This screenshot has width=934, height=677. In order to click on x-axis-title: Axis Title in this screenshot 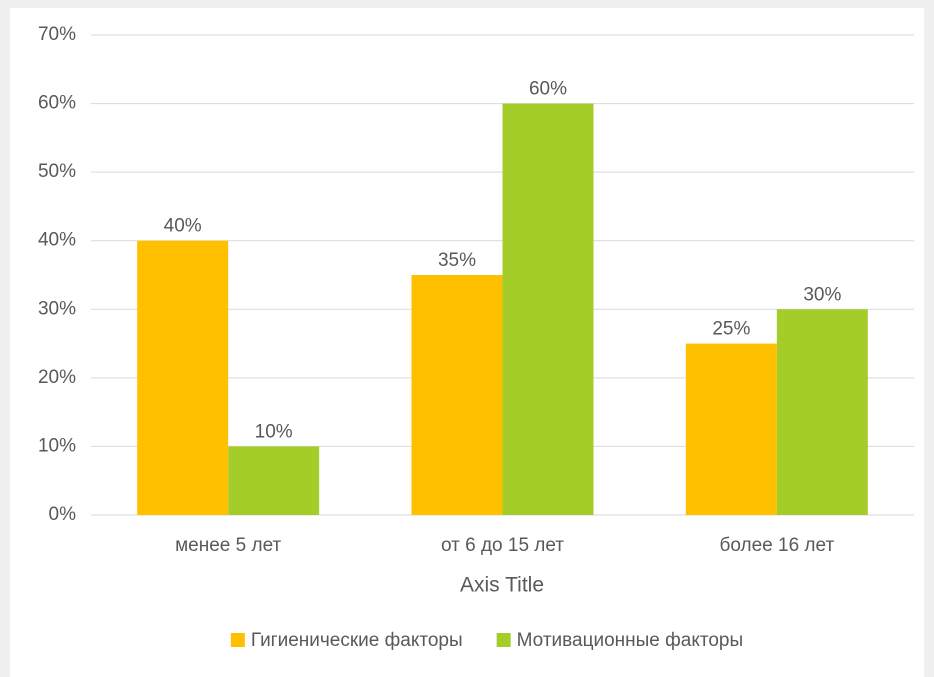, I will do `click(502, 585)`.